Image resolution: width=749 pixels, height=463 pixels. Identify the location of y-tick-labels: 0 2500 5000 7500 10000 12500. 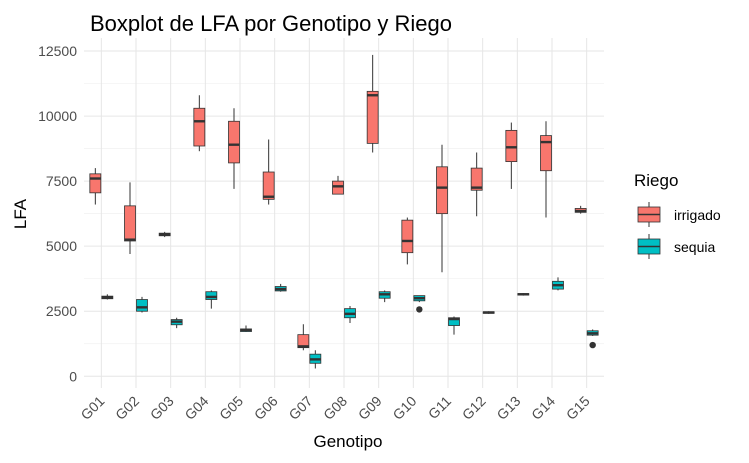
(57, 213).